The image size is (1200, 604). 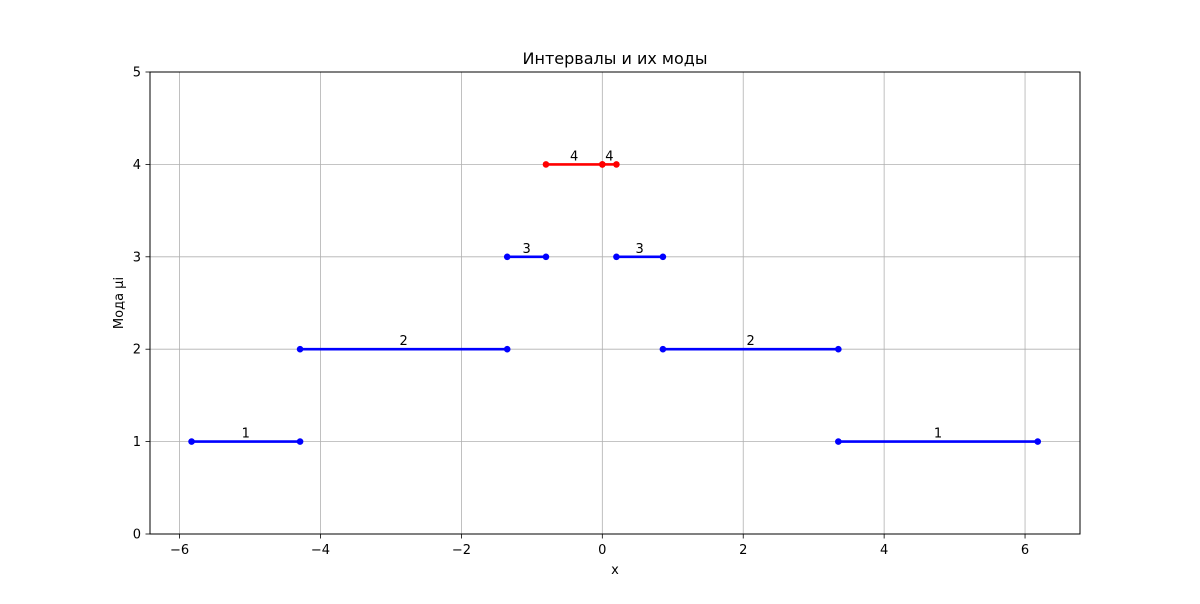 What do you see at coordinates (137, 165) in the screenshot?
I see `y-tick-label: 4` at bounding box center [137, 165].